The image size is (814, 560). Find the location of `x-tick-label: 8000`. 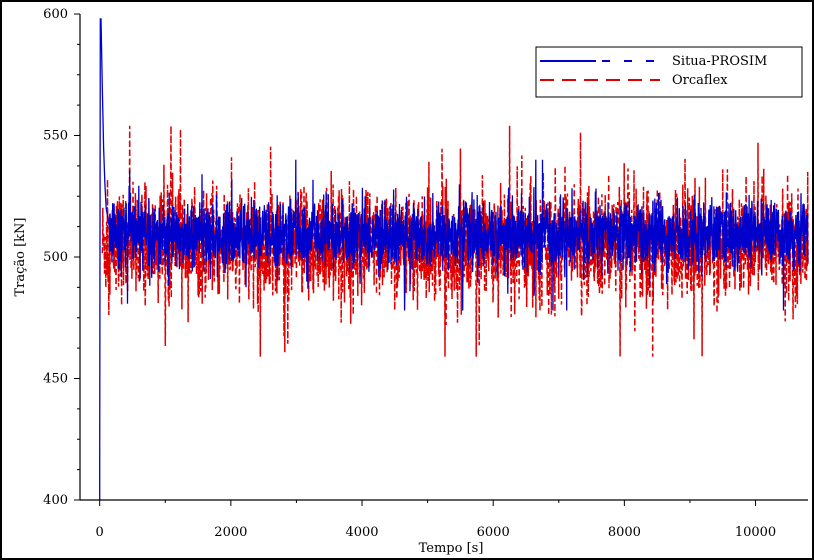

x-tick-label: 8000 is located at coordinates (624, 532).